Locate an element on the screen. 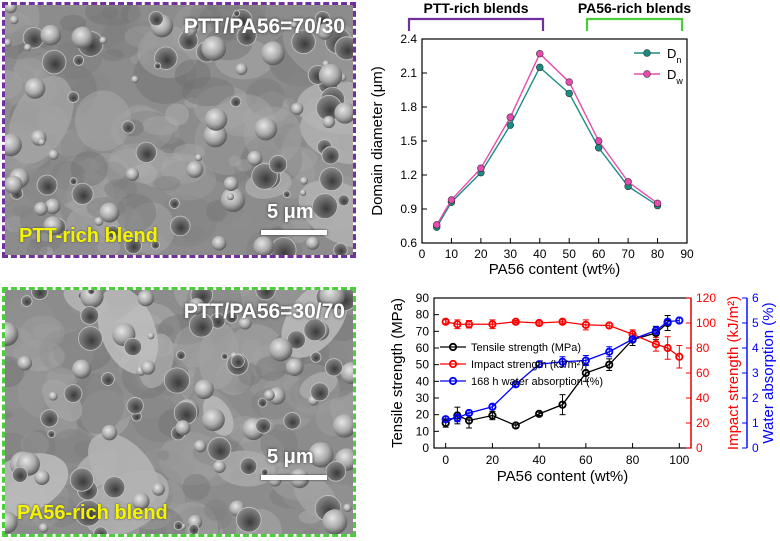 The image size is (780, 541). top-x-tick-label: 50 is located at coordinates (570, 254).